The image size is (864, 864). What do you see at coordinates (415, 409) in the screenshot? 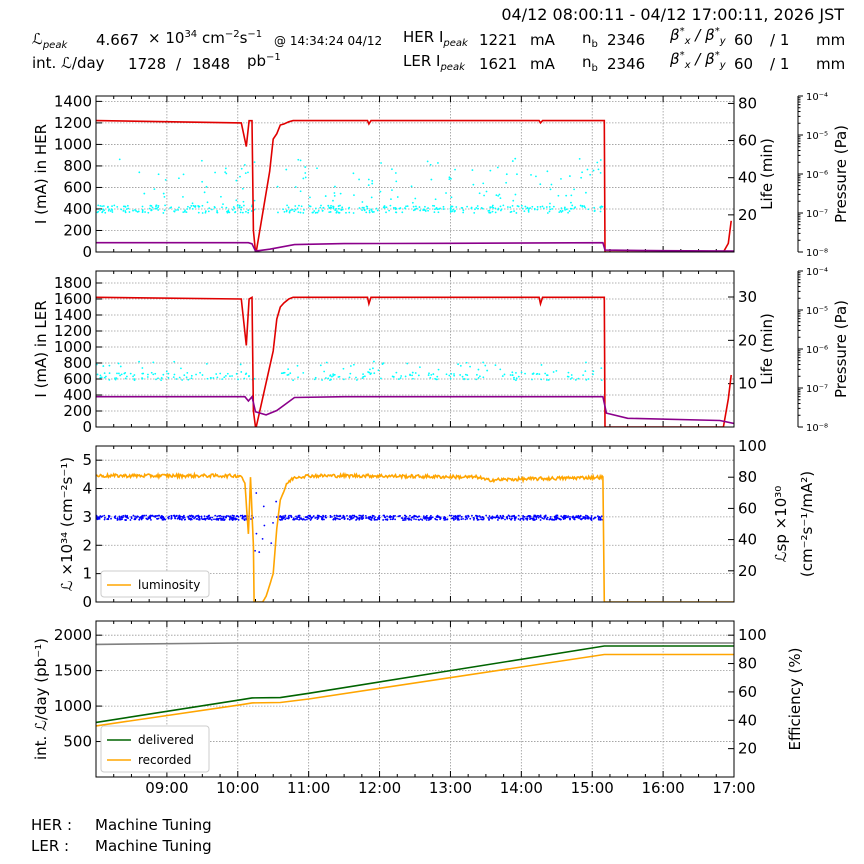
I see `ler-life-line` at bounding box center [415, 409].